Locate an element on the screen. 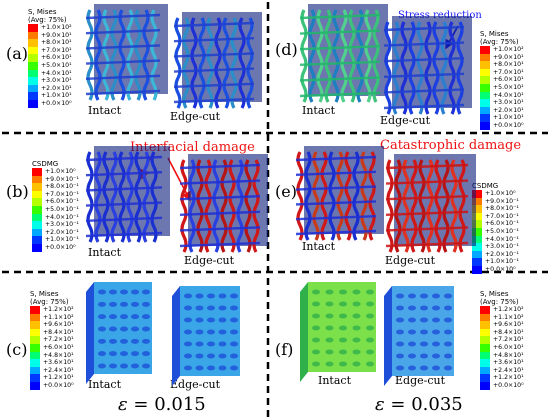 The image size is (550, 420). weave-edgecut-a is located at coordinates (217, 60).